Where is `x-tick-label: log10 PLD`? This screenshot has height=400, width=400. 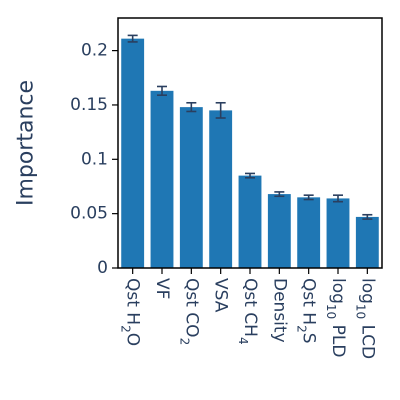
x-tick-label: log10 PLD is located at coordinates (336, 317).